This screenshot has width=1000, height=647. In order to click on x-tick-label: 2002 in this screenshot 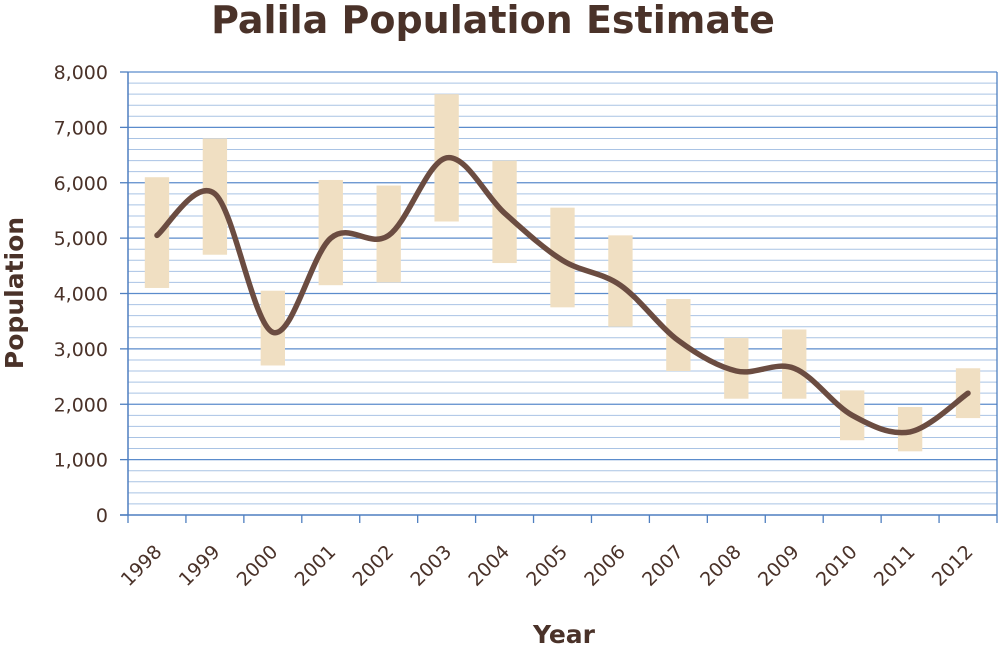, I will do `click(373, 566)`.